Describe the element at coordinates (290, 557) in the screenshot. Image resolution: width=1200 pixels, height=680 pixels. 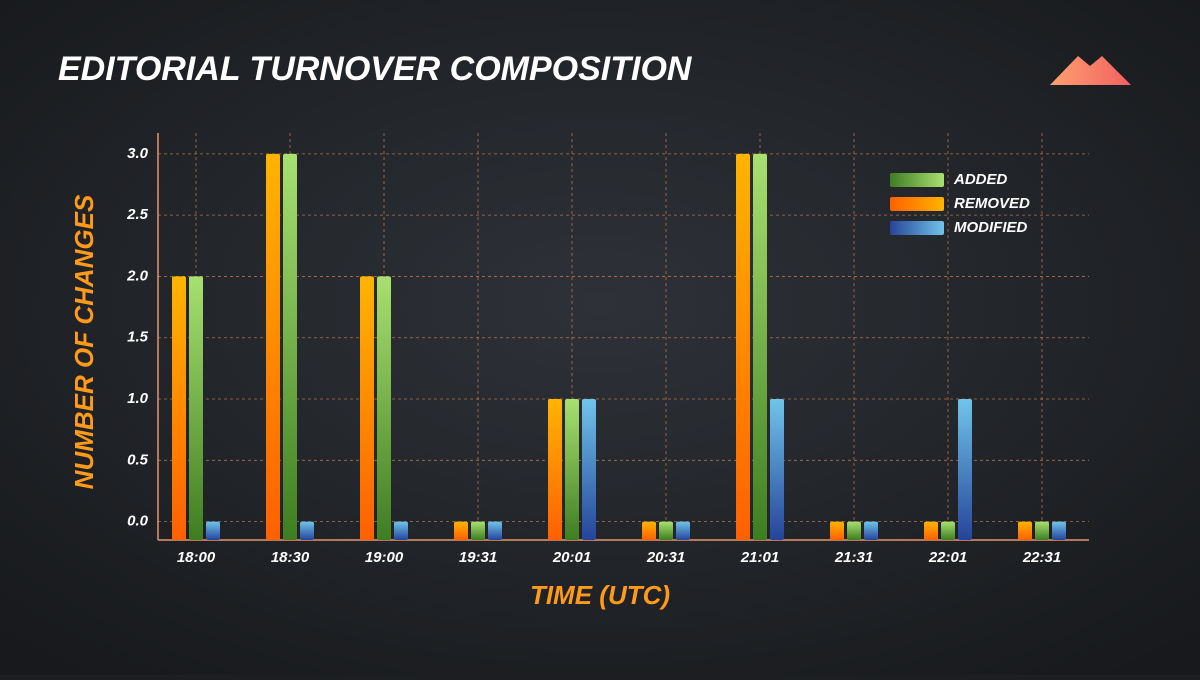
I see `x-tick-label: 18:30` at that location.